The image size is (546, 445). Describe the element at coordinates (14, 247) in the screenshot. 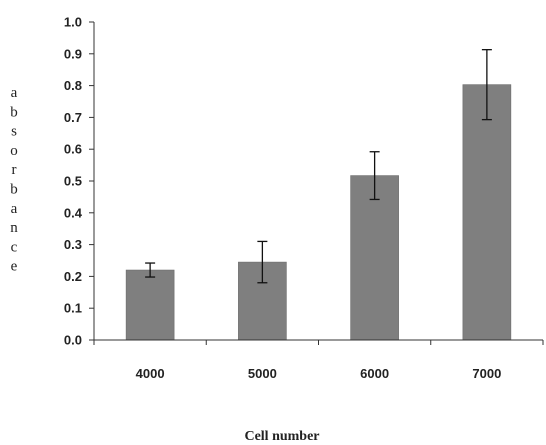

I see `y-axis-title-letter: c` at that location.